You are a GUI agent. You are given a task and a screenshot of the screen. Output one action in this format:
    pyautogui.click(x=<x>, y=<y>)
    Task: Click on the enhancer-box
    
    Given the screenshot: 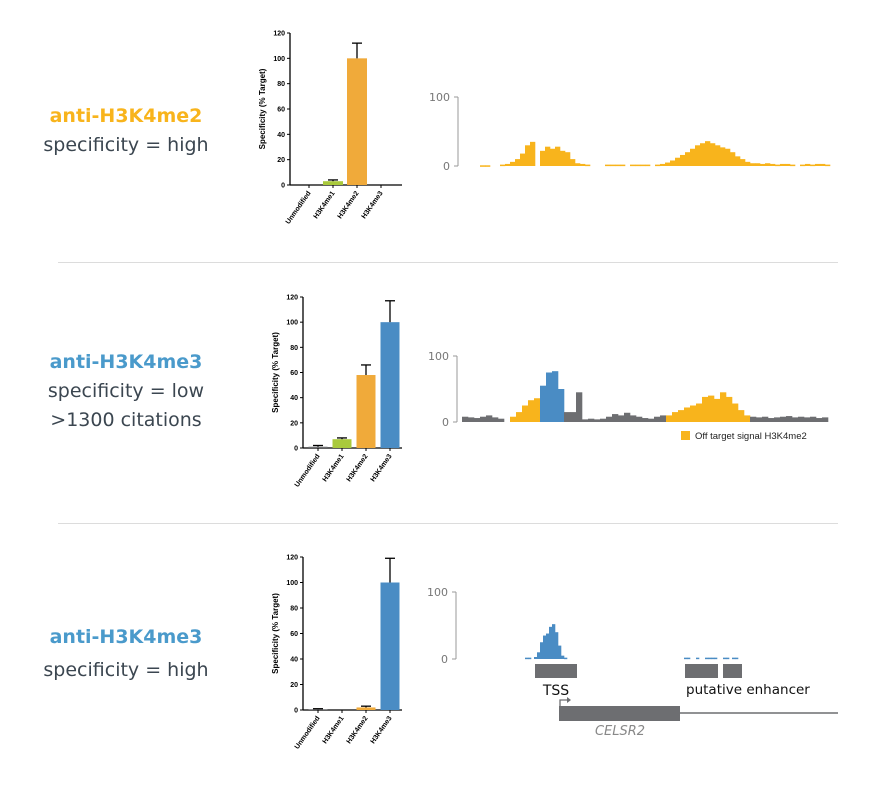 What is the action you would take?
    pyautogui.click(x=701, y=671)
    